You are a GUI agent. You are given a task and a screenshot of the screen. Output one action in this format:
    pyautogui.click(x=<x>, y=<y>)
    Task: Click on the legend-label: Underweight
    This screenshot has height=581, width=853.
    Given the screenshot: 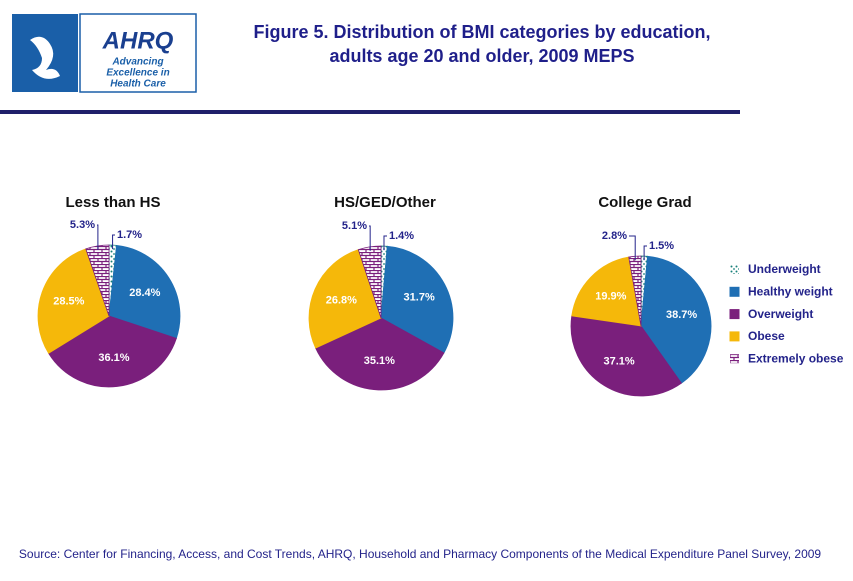 What is the action you would take?
    pyautogui.click(x=784, y=269)
    